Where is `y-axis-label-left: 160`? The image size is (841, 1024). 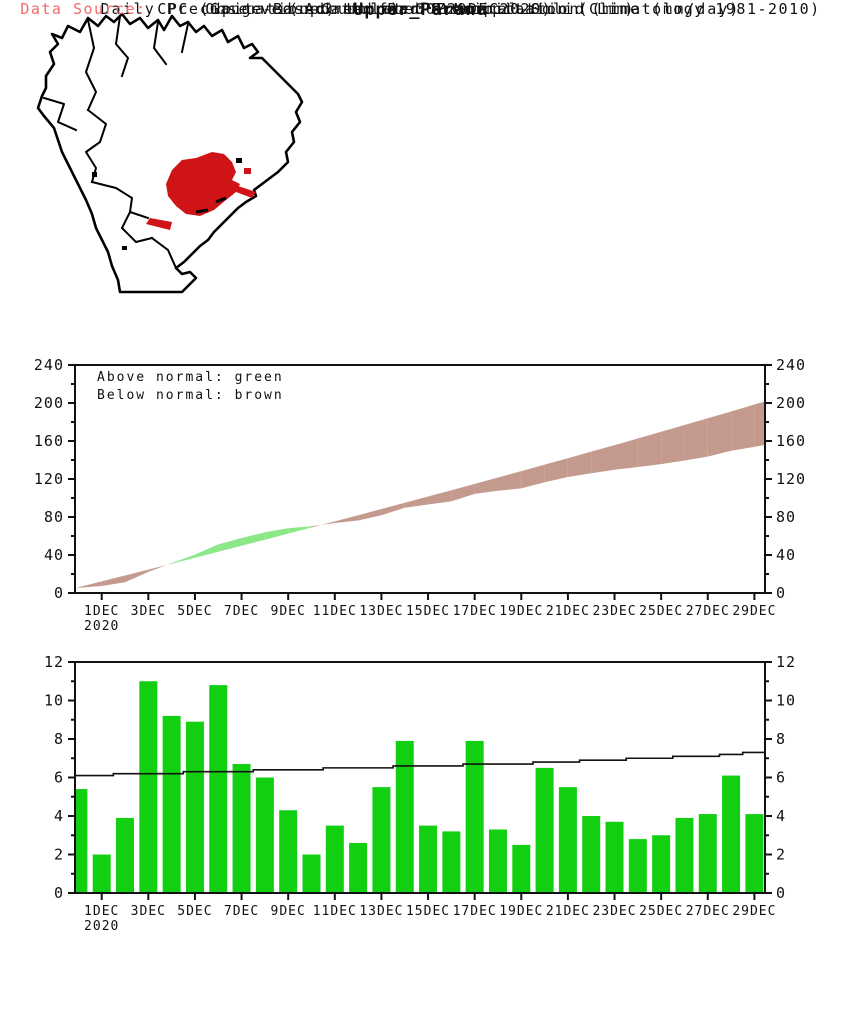 y-axis-label-left: 160 is located at coordinates (49, 441).